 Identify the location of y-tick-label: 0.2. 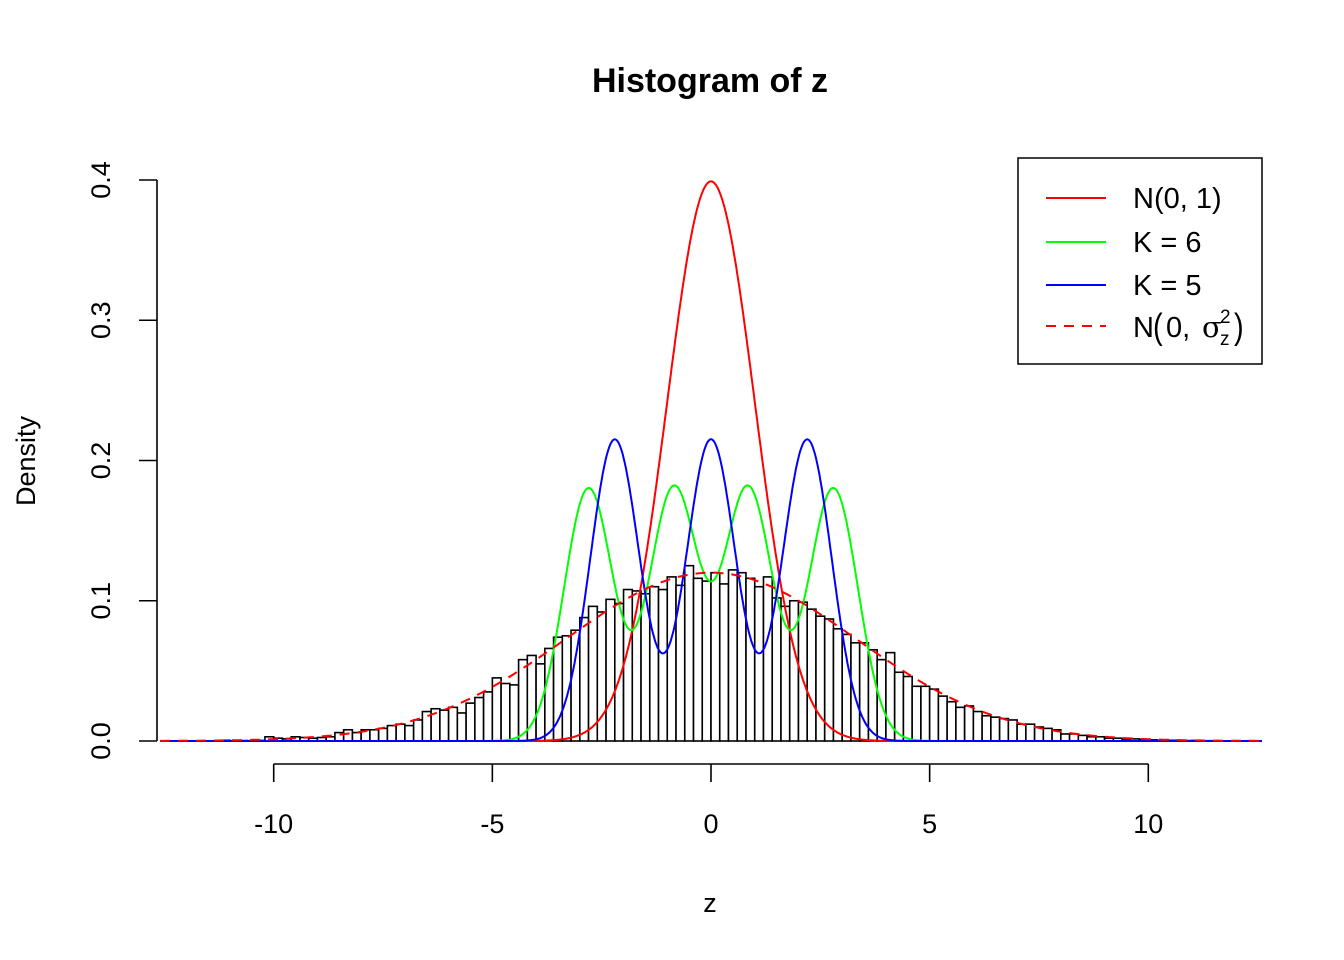
(101, 461).